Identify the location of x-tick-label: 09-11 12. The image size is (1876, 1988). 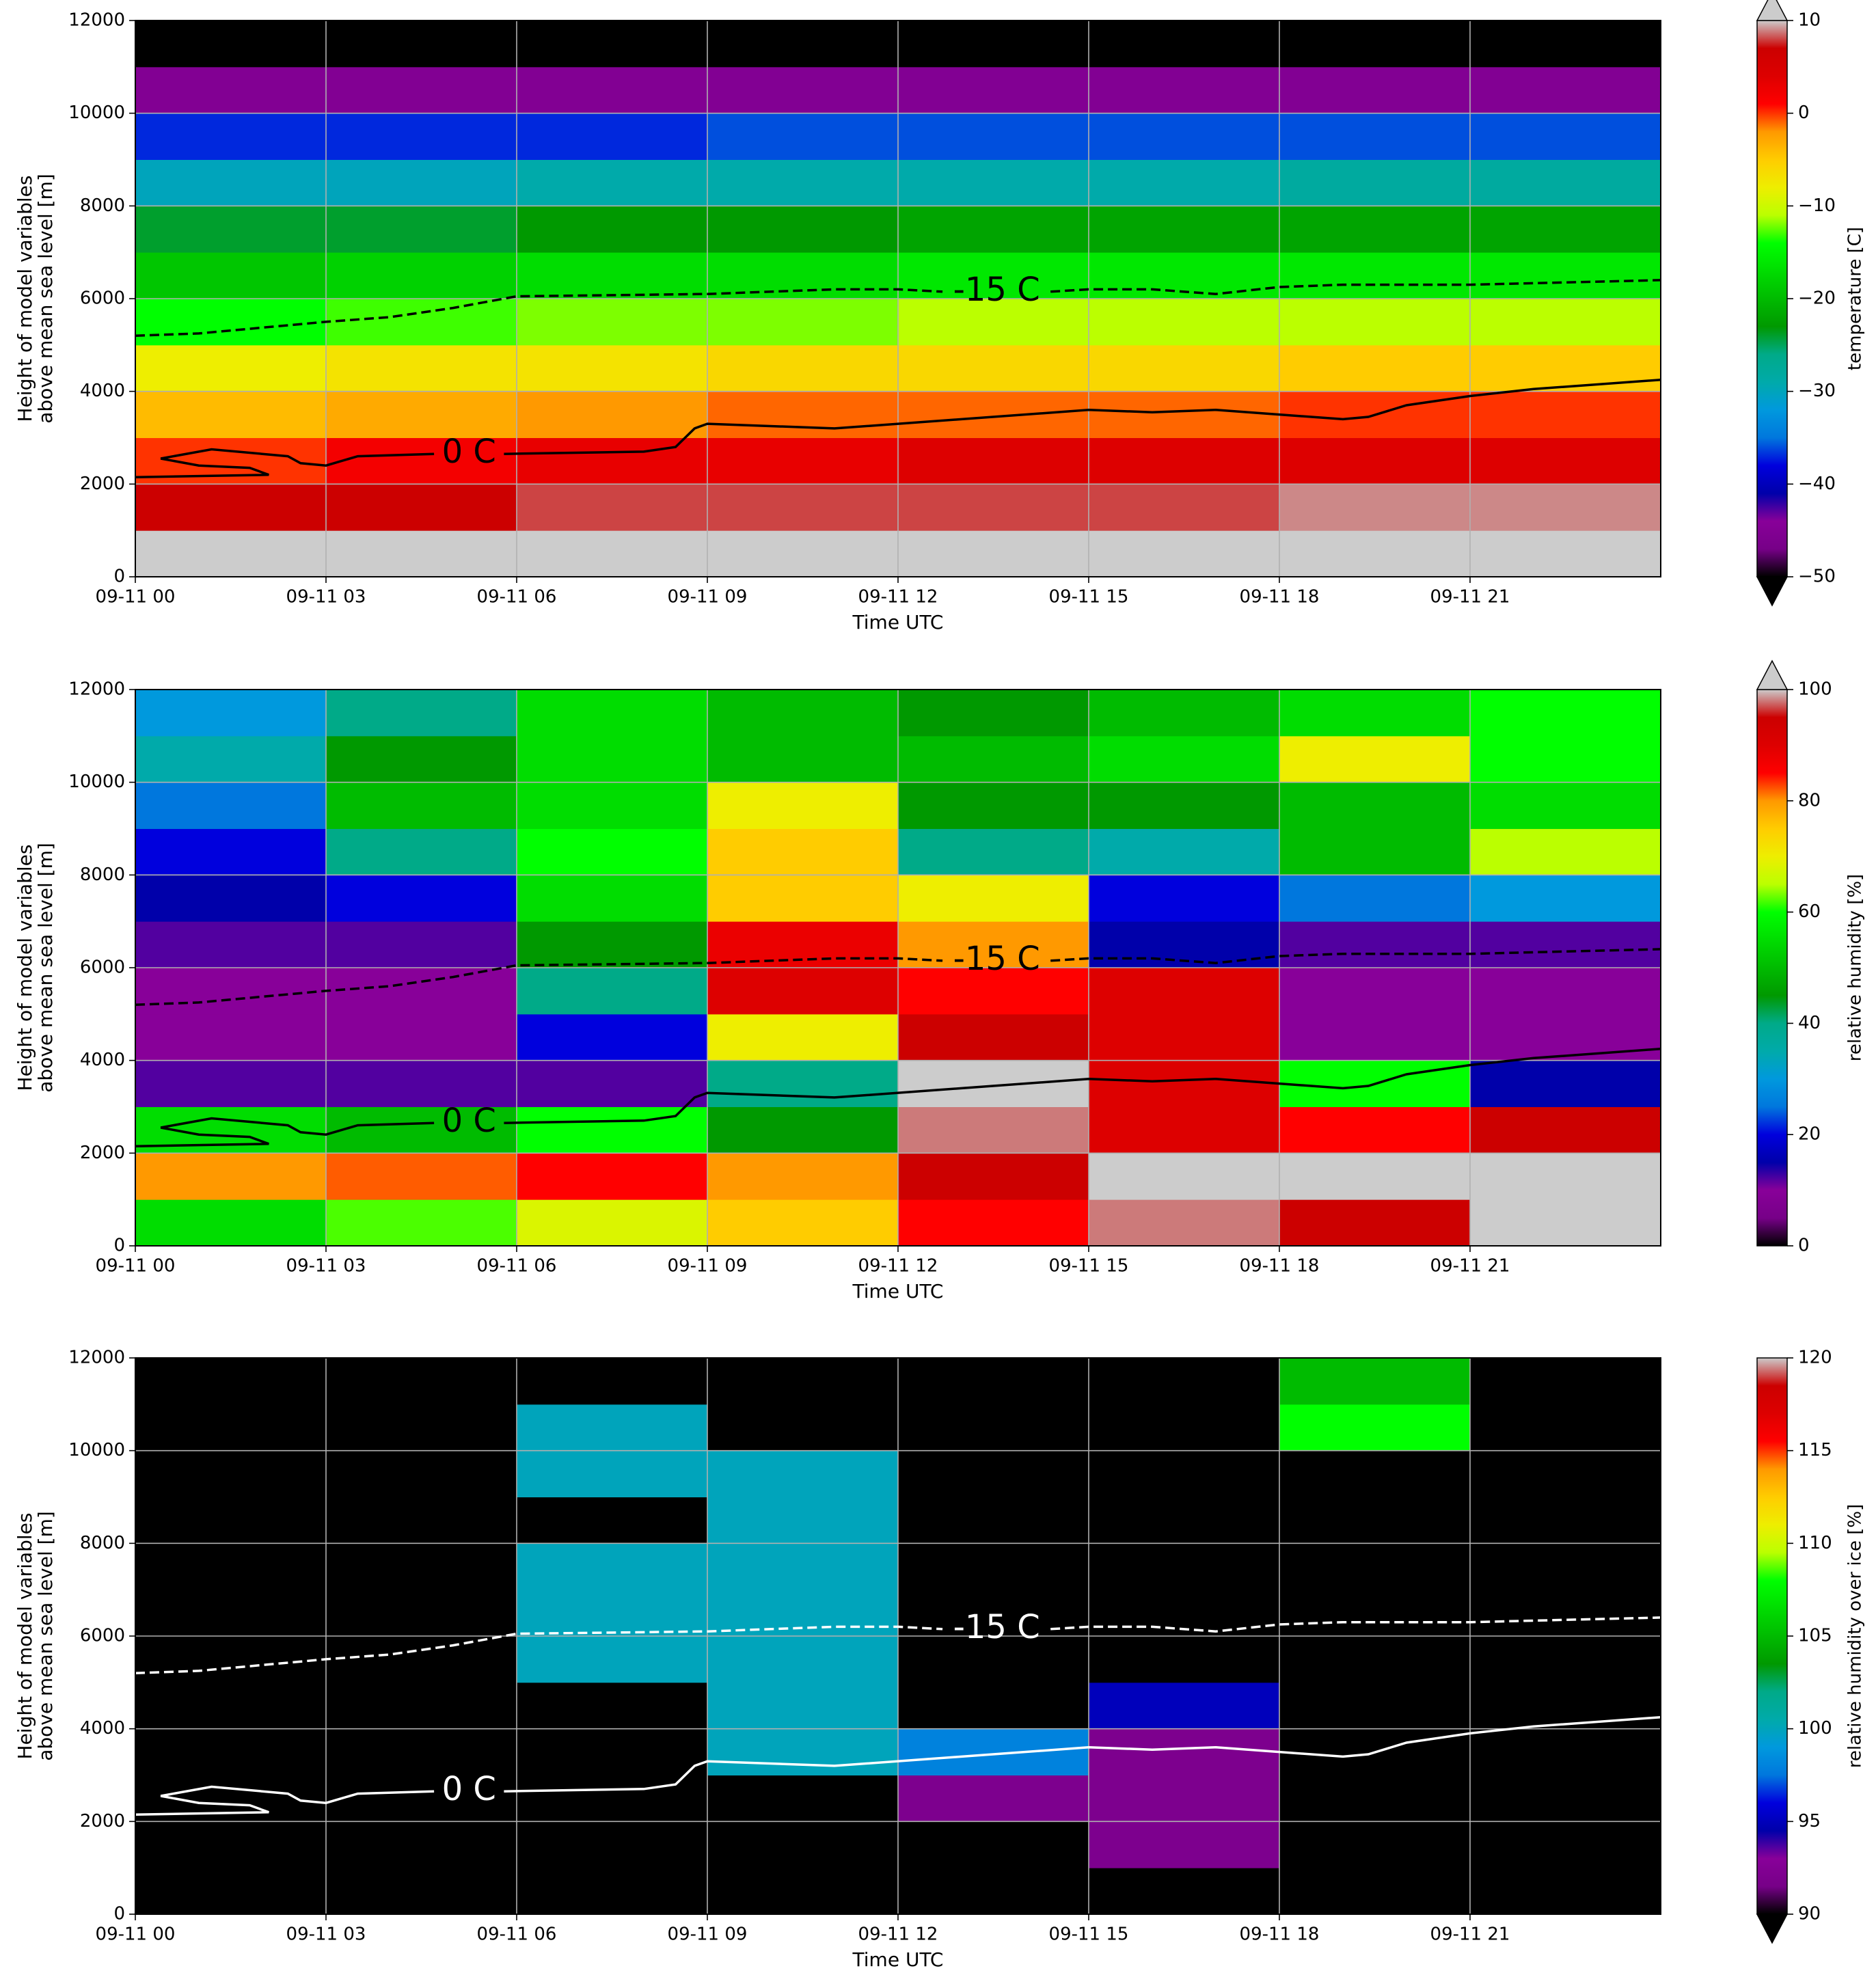
(898, 1935).